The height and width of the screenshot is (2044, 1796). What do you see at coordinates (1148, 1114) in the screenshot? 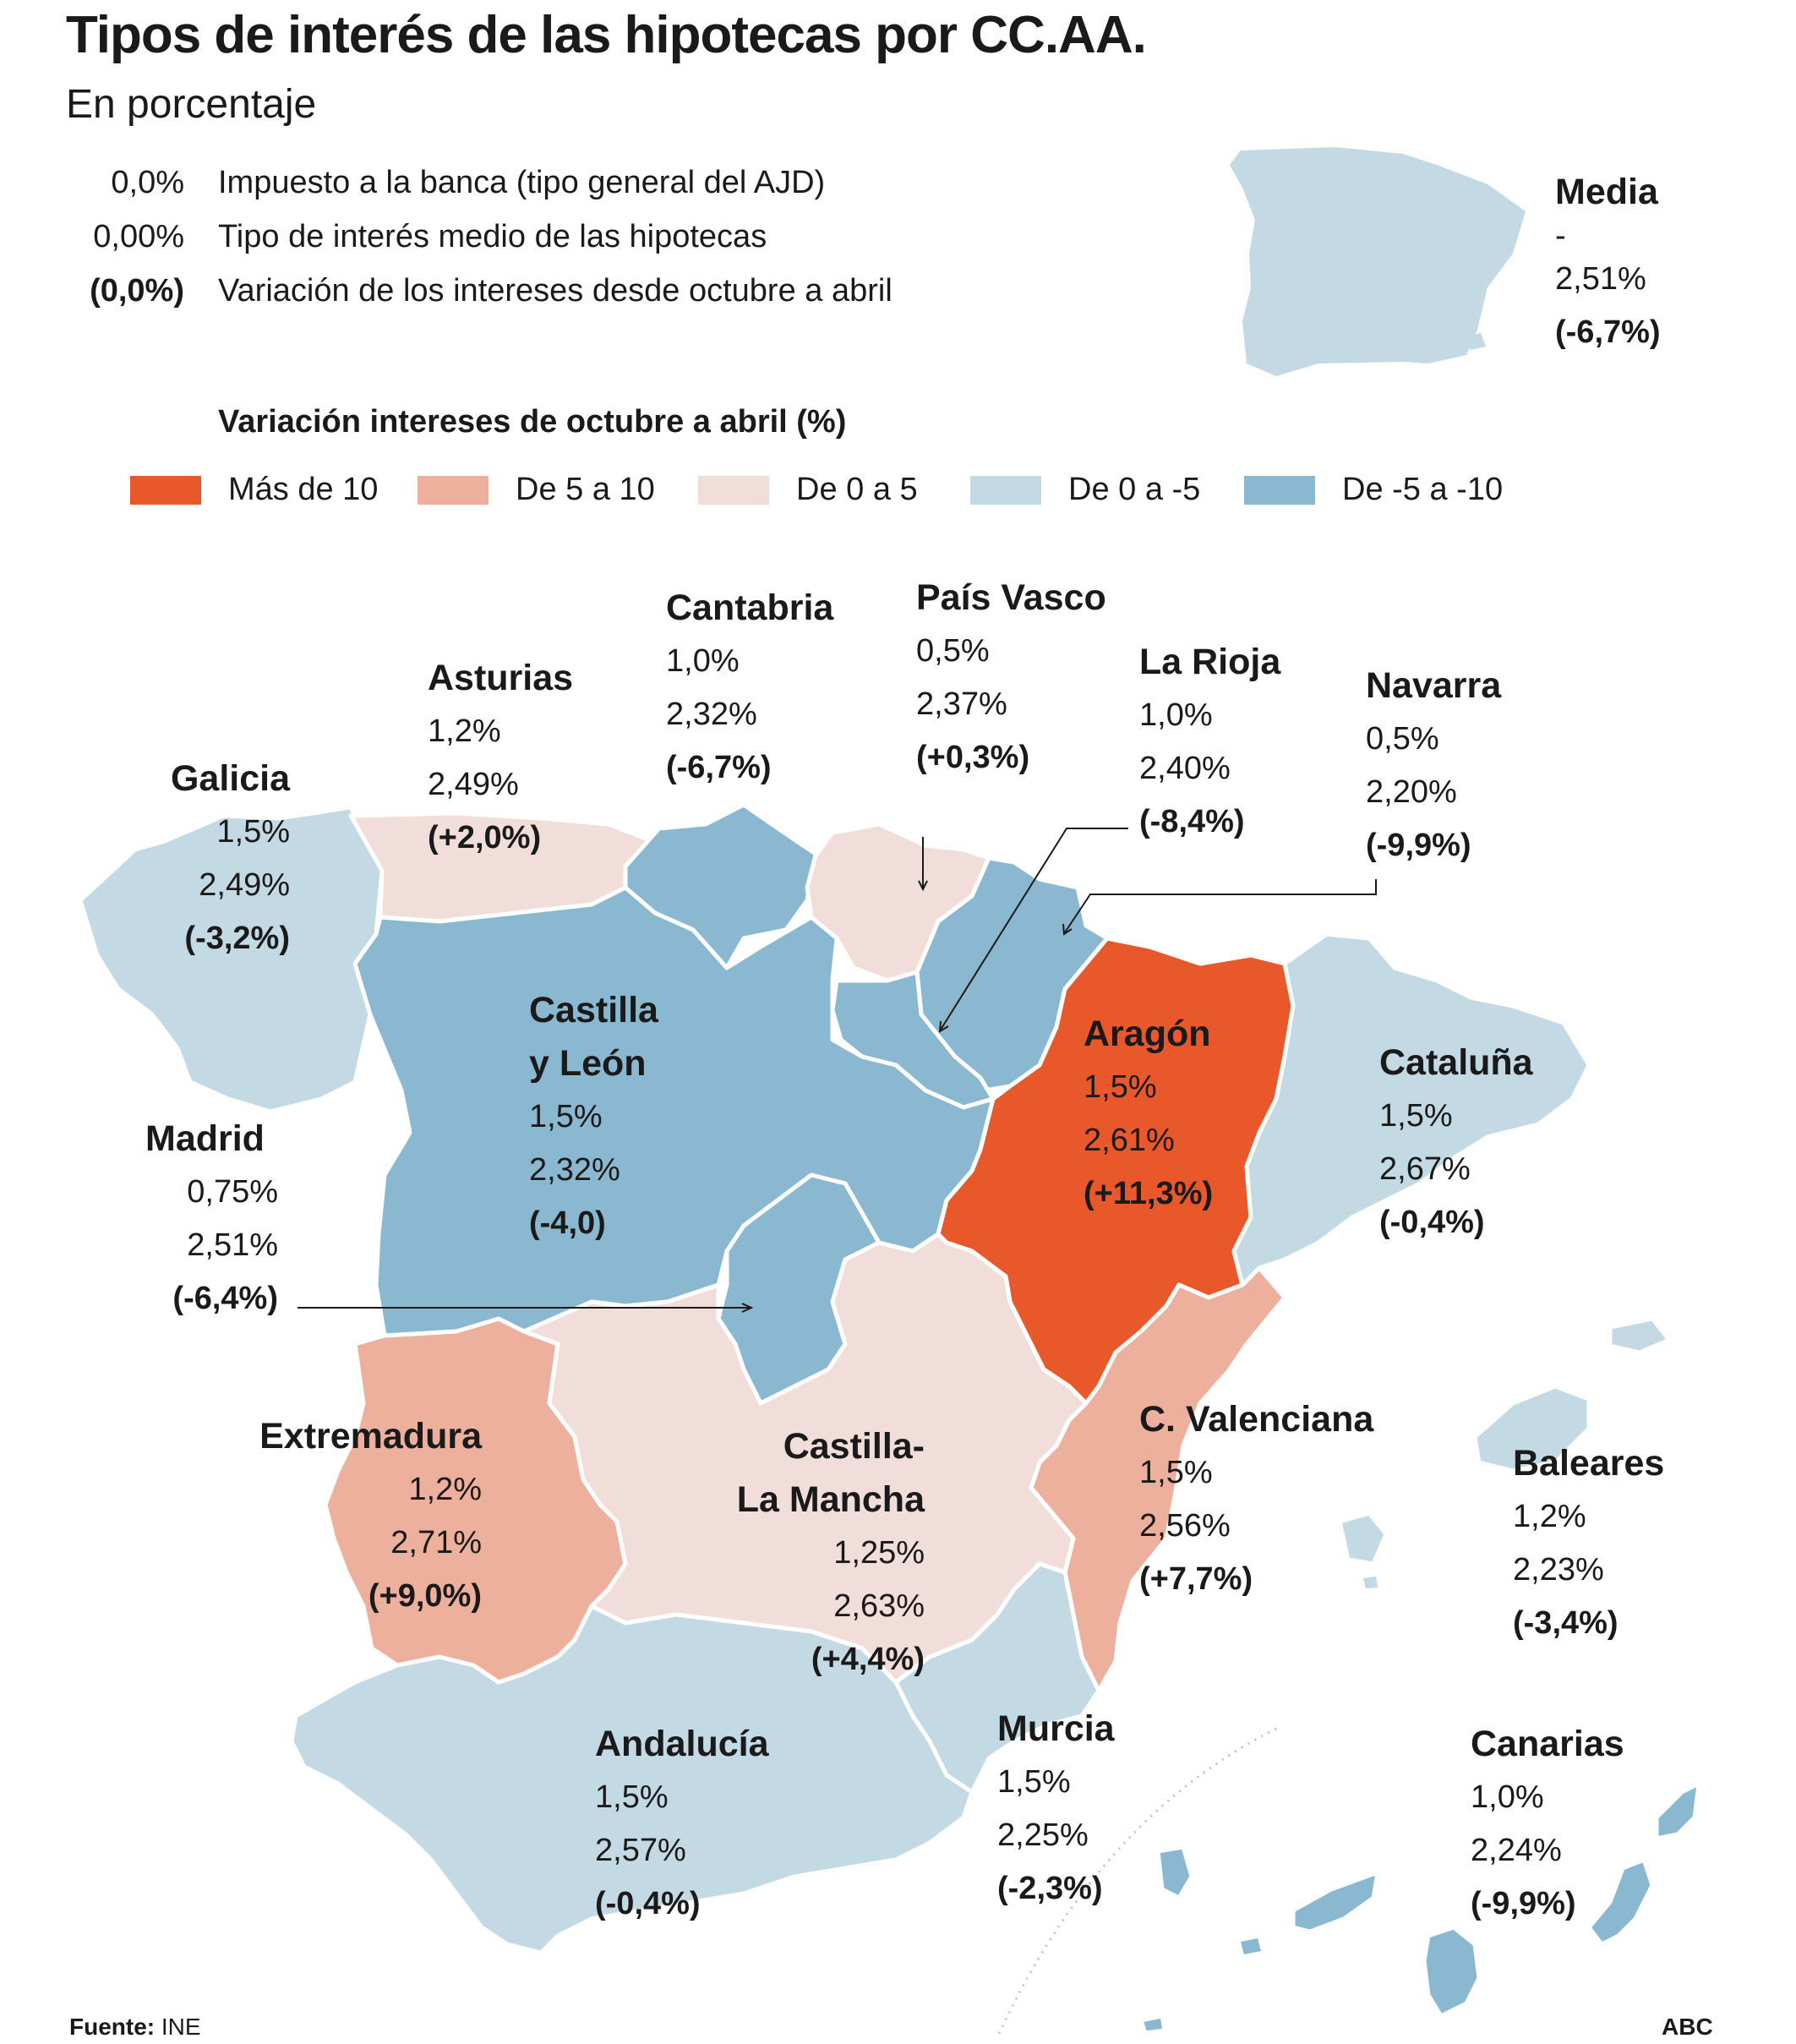
I see `label-aragon: Aragón 1,5% 2,61% (+11,3%)` at bounding box center [1148, 1114].